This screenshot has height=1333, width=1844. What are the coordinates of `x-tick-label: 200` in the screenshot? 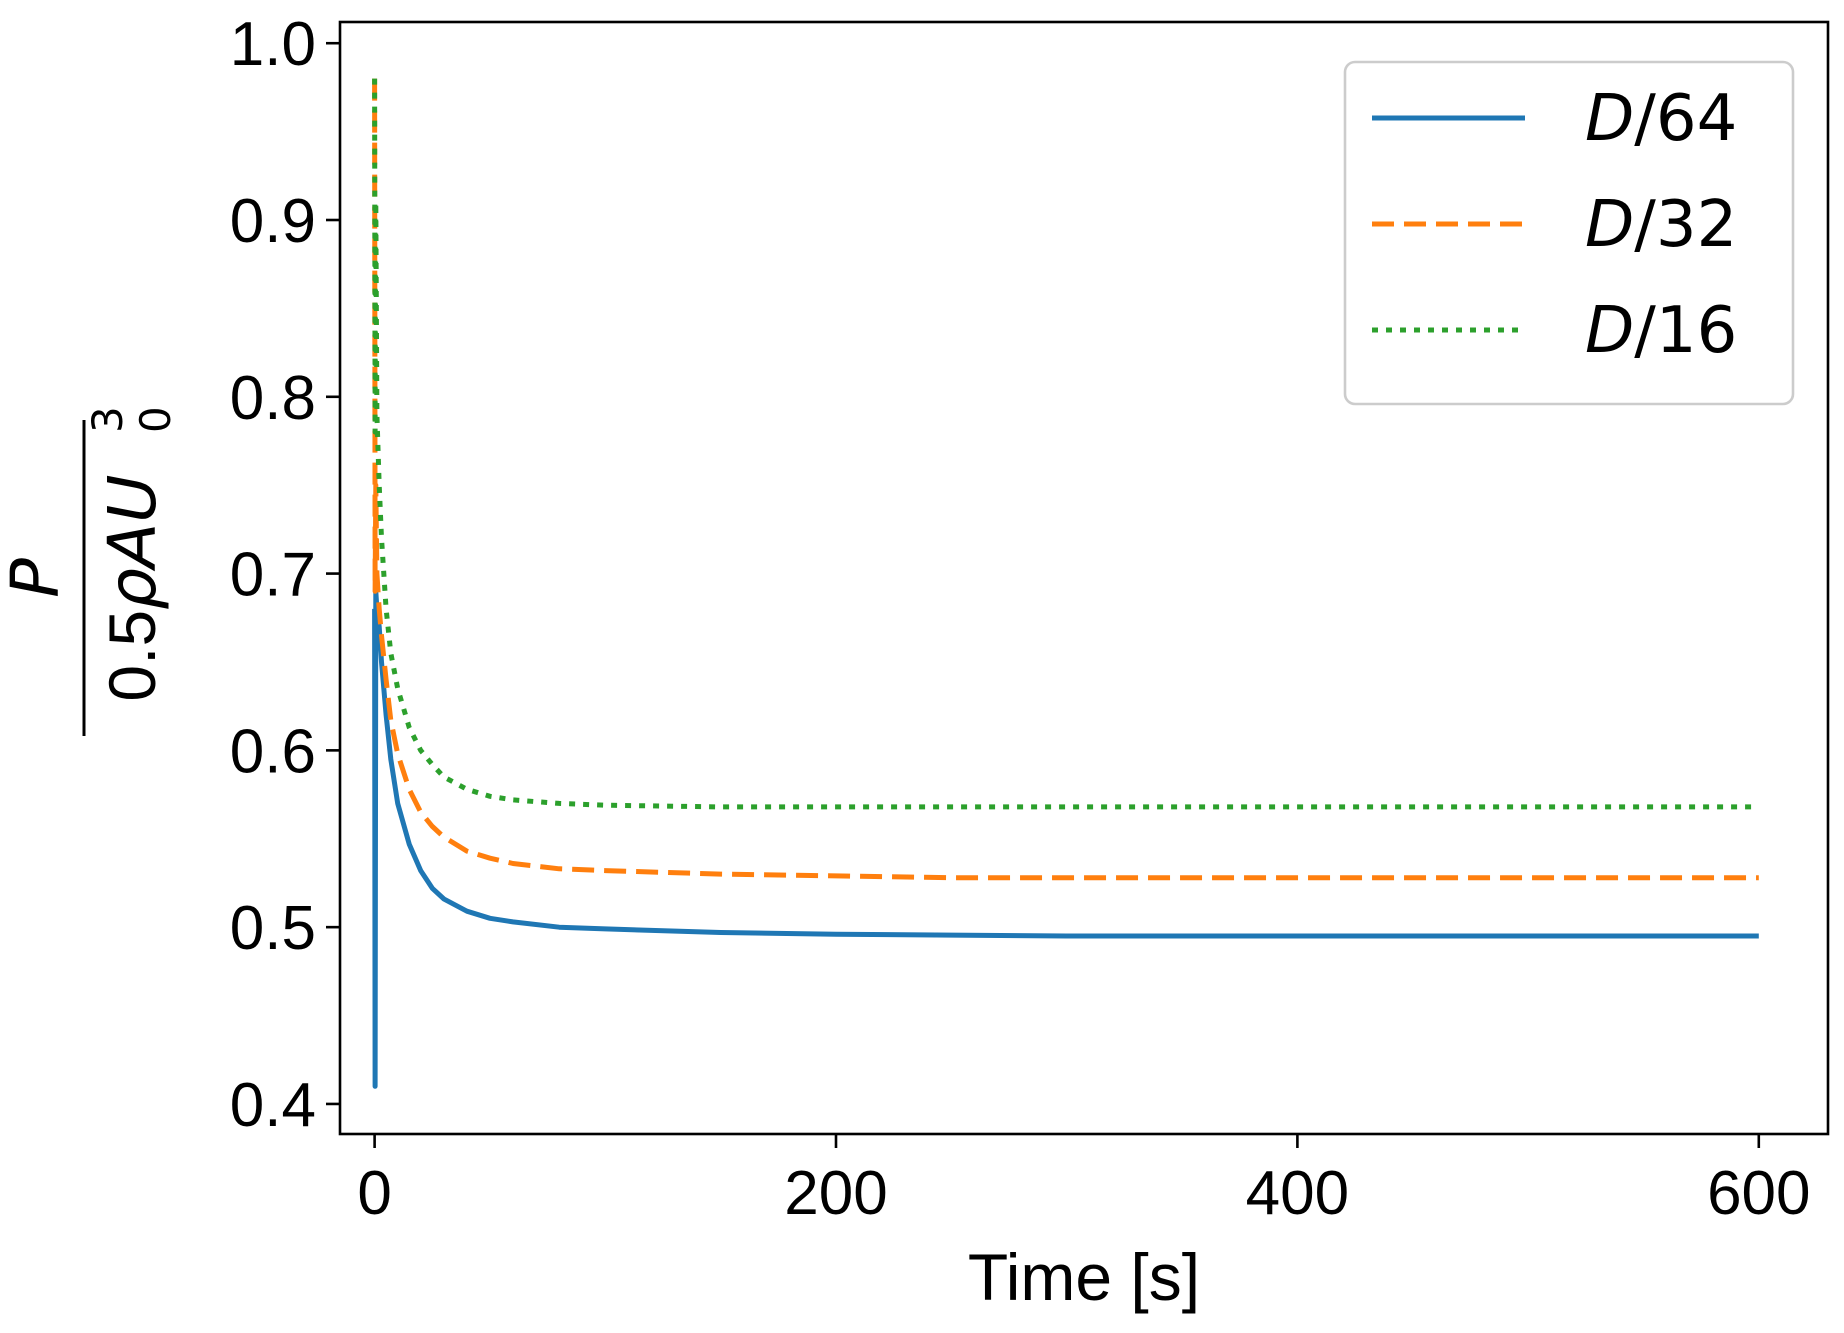 It's located at (835, 1193).